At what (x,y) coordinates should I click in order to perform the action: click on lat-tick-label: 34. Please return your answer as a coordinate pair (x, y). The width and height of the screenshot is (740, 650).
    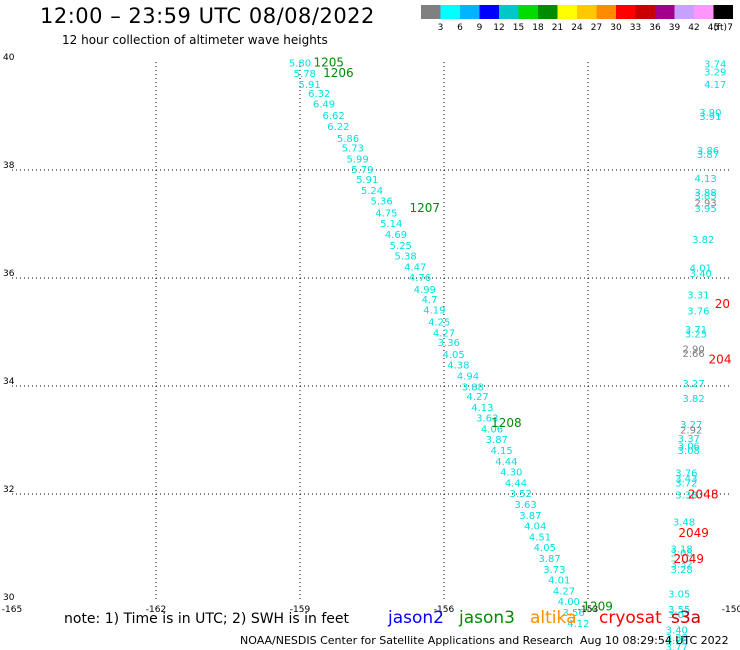
    Looking at the image, I should click on (9, 382).